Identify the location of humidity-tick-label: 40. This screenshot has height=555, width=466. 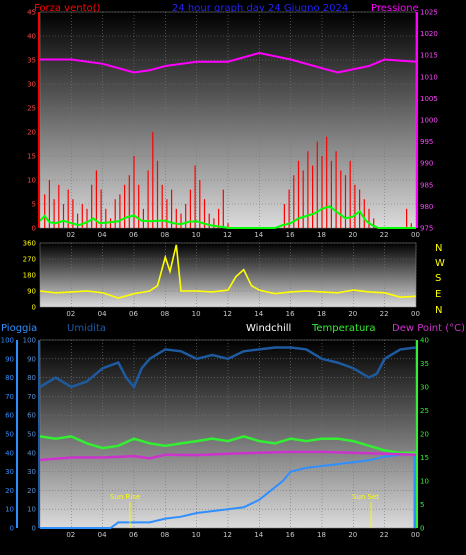
(31, 453).